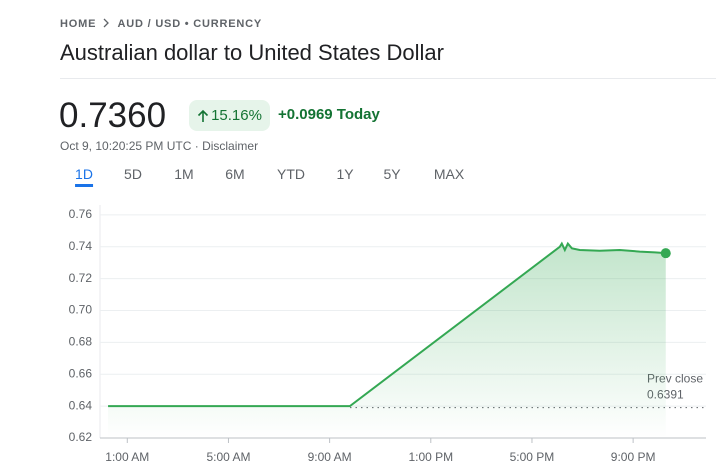 The width and height of the screenshot is (716, 475). Describe the element at coordinates (81, 405) in the screenshot. I see `y-tick-label: 0.64` at that location.